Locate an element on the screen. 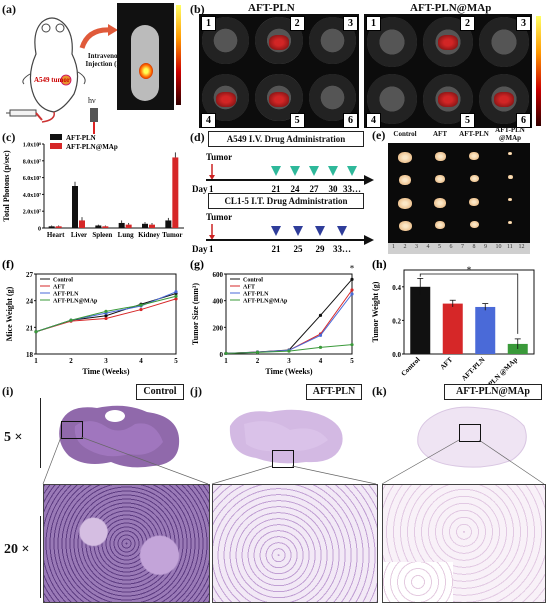 This screenshot has height=603, width=546. panel-c-letter: (c) is located at coordinates (9, 137).